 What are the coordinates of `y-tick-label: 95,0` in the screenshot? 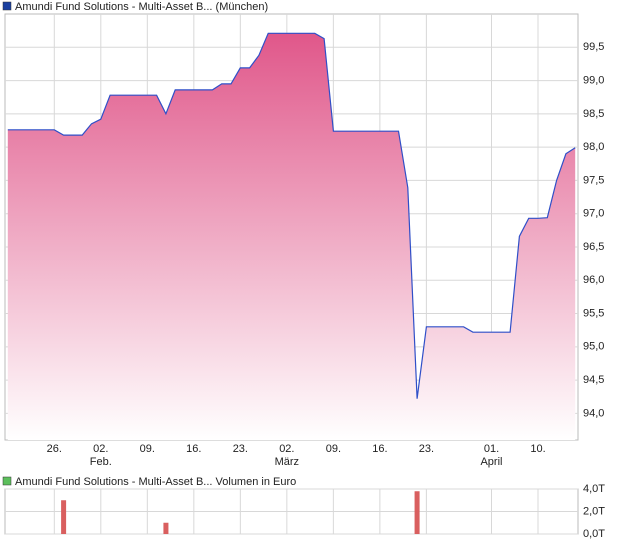 It's located at (593, 347).